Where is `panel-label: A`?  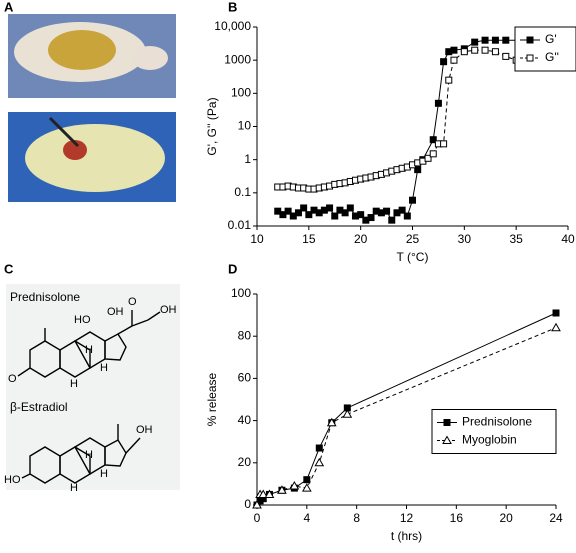 panel-label: A is located at coordinates (9, 7).